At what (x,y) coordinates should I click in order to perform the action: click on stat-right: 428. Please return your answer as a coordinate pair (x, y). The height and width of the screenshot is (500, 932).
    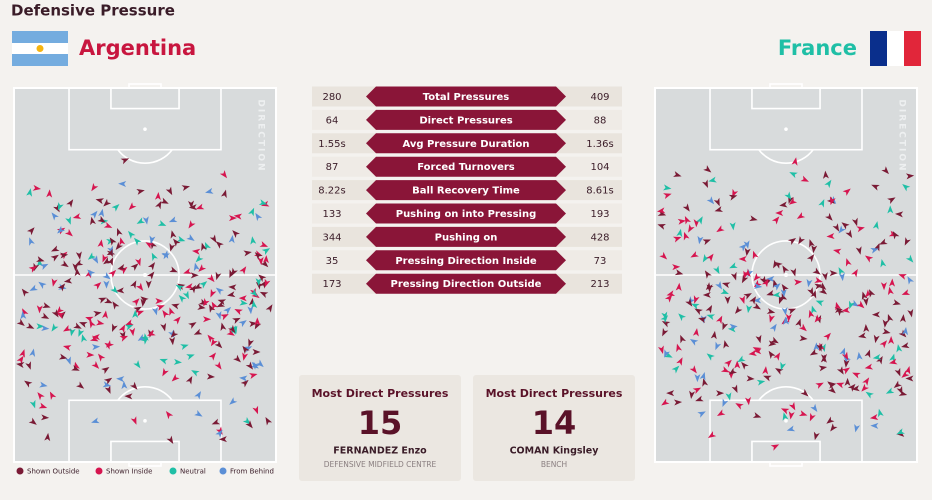
    Looking at the image, I should click on (599, 237).